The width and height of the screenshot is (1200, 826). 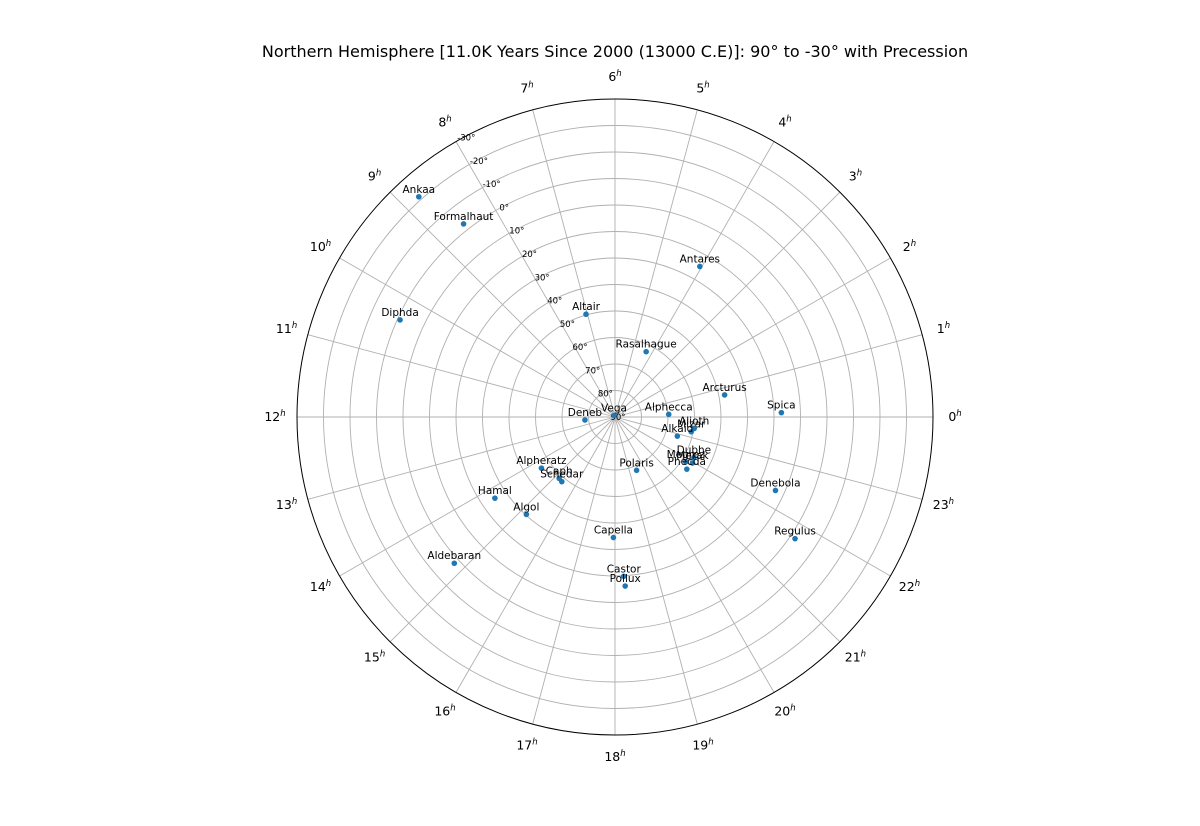 I want to click on ra-tick-label: 2h, so click(x=909, y=246).